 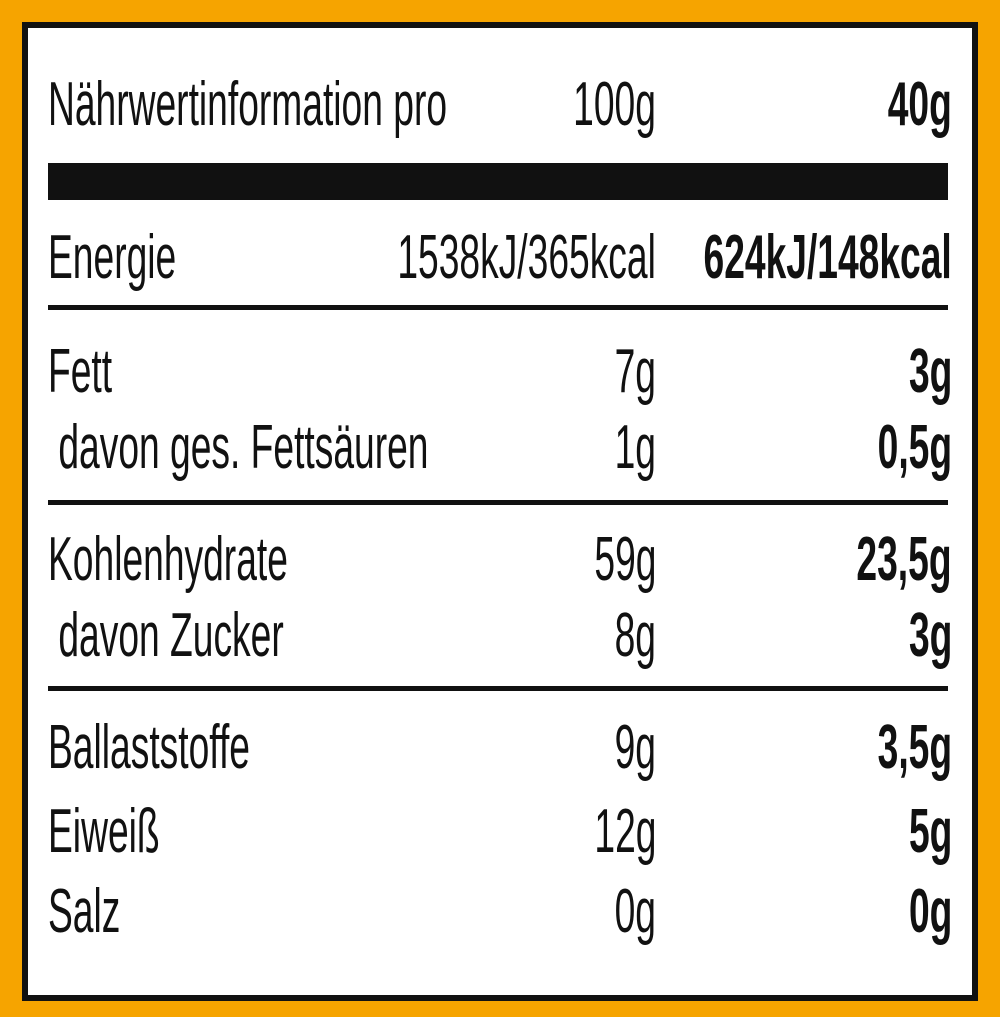 What do you see at coordinates (104, 831) in the screenshot?
I see `nutrient-label: Eiweiß` at bounding box center [104, 831].